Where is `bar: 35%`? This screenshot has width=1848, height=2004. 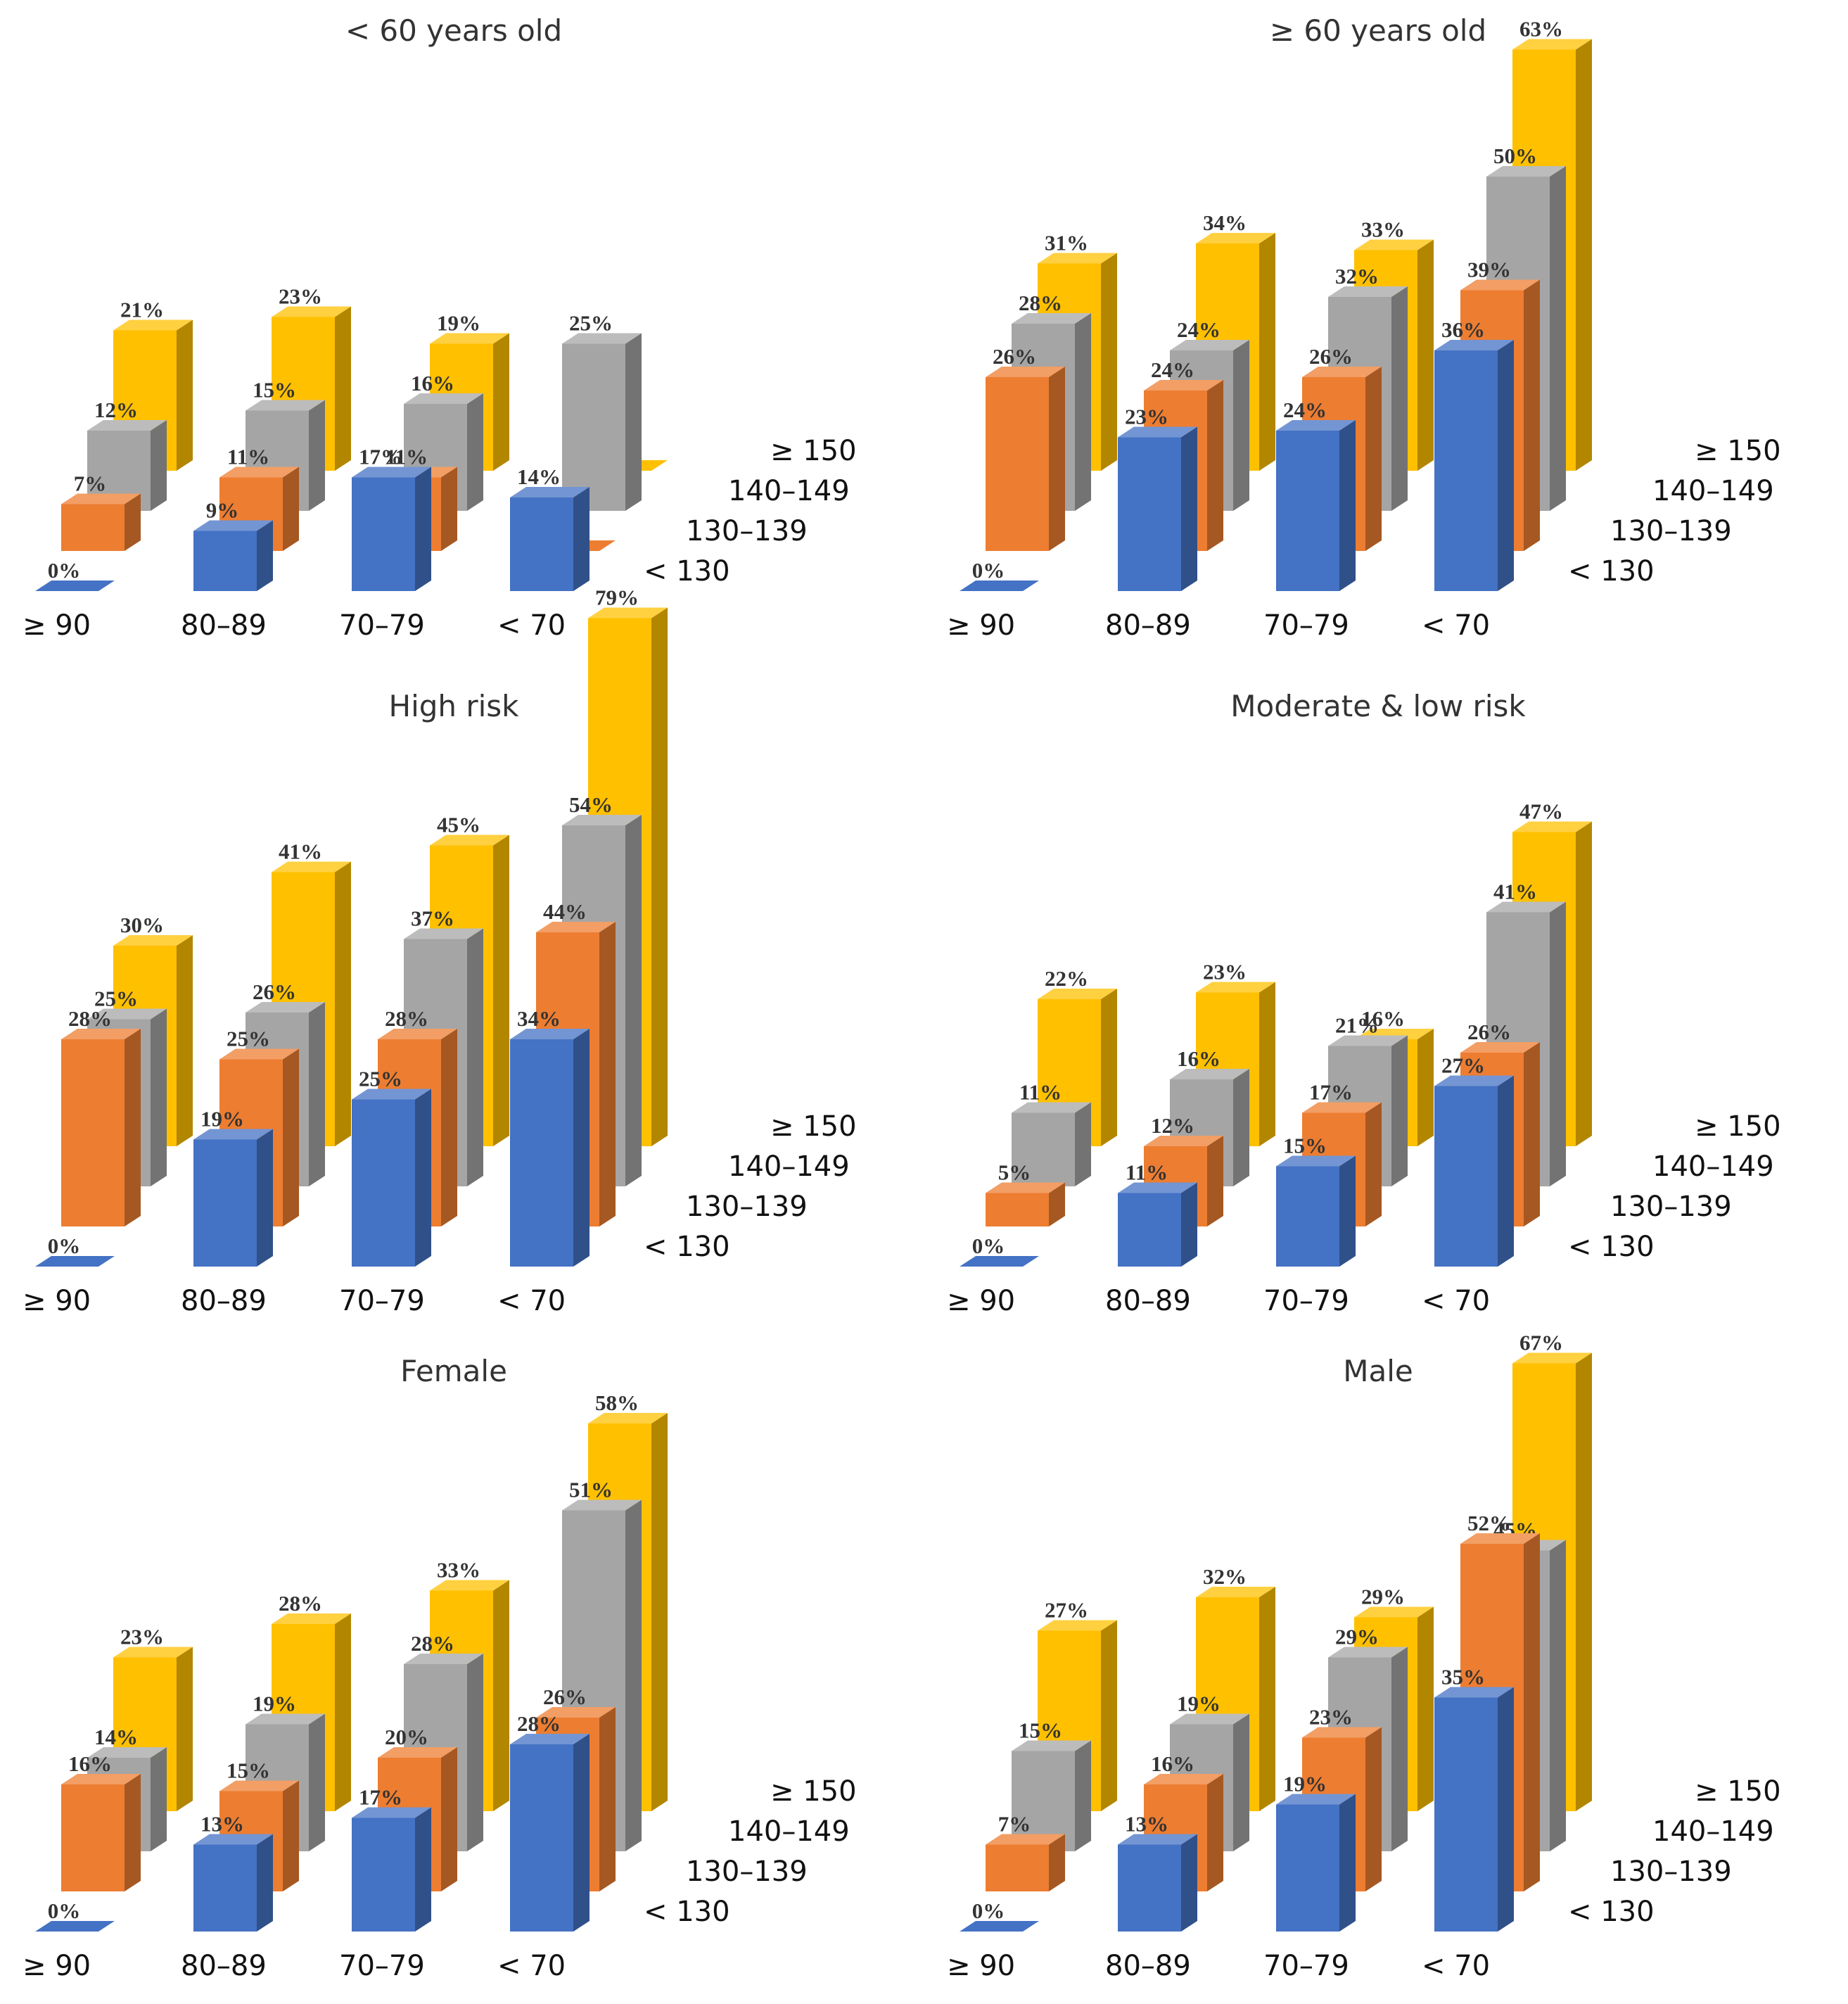
bar: 35% is located at coordinates (1474, 1798).